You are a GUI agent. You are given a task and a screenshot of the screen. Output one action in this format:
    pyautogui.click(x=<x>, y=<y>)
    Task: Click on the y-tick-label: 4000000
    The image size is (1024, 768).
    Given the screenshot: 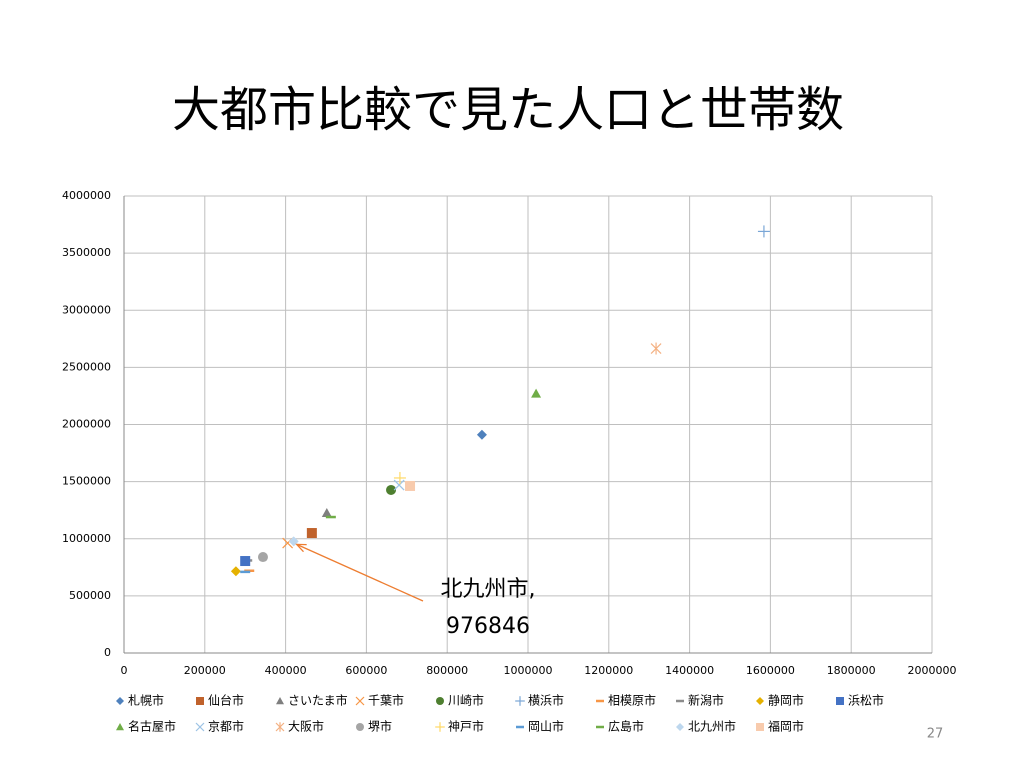 What is the action you would take?
    pyautogui.click(x=86, y=195)
    